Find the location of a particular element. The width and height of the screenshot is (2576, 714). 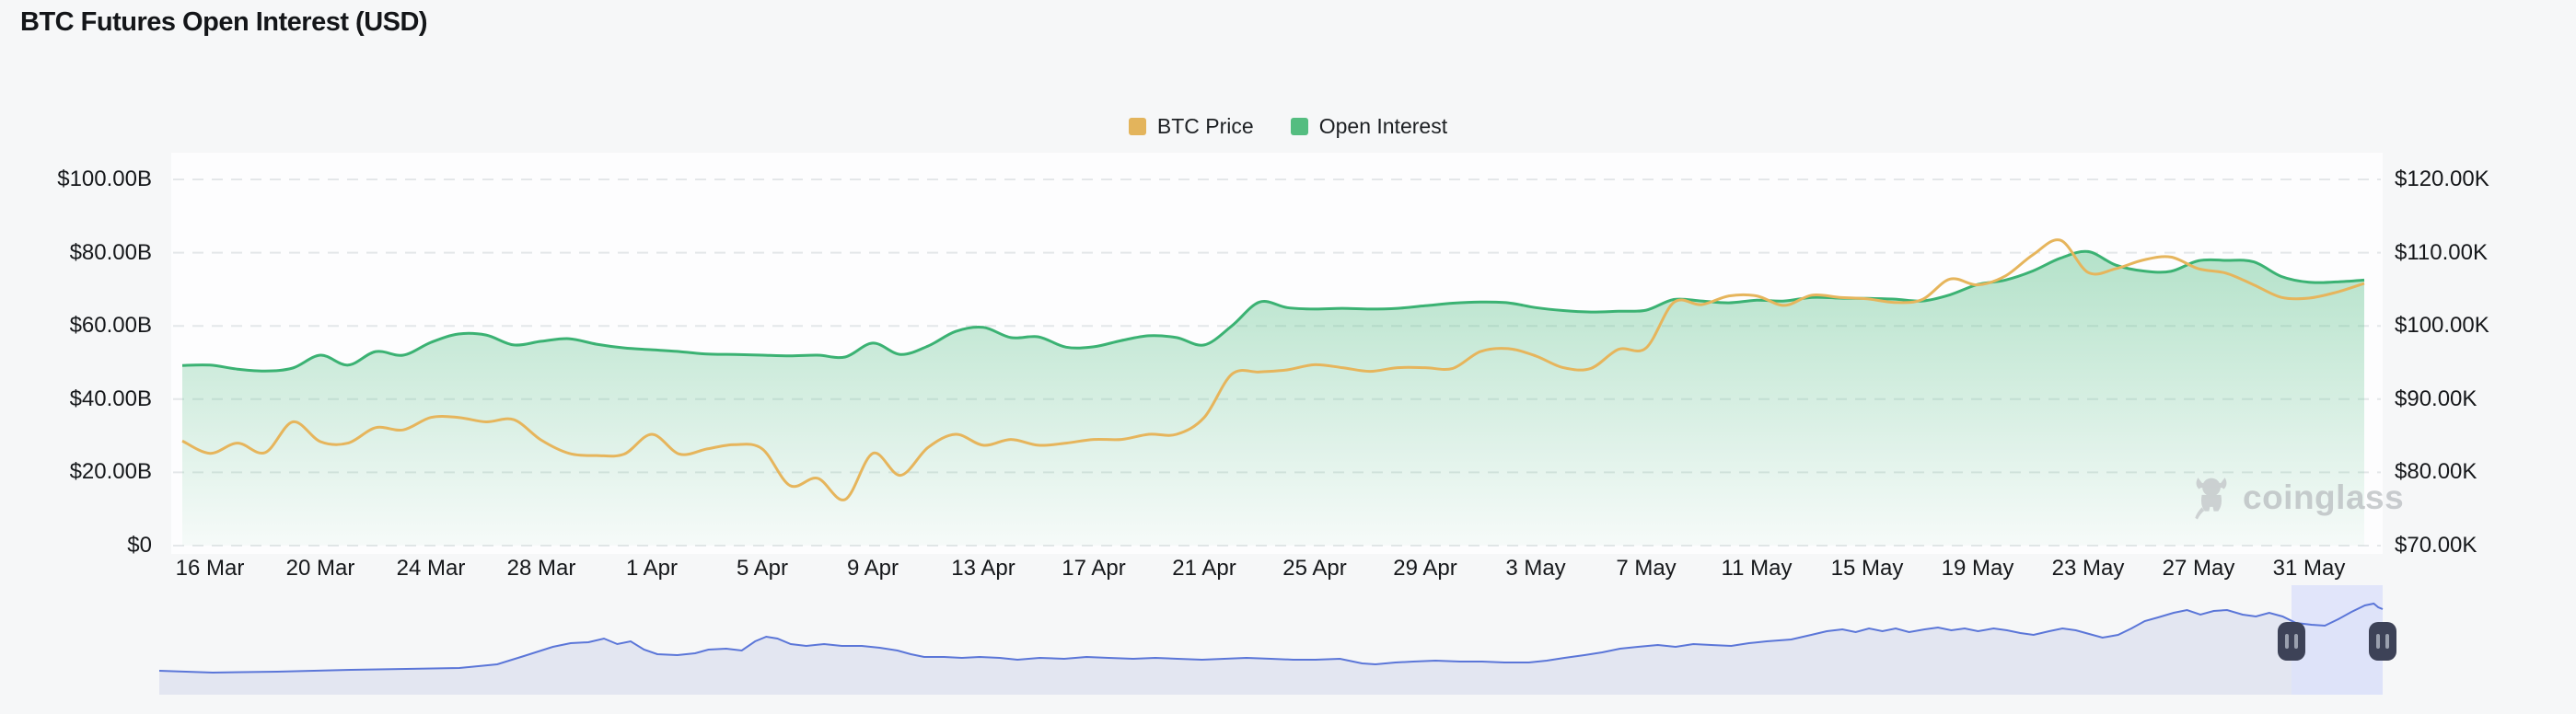

x-axis-tick-16: 19 May is located at coordinates (1977, 568).